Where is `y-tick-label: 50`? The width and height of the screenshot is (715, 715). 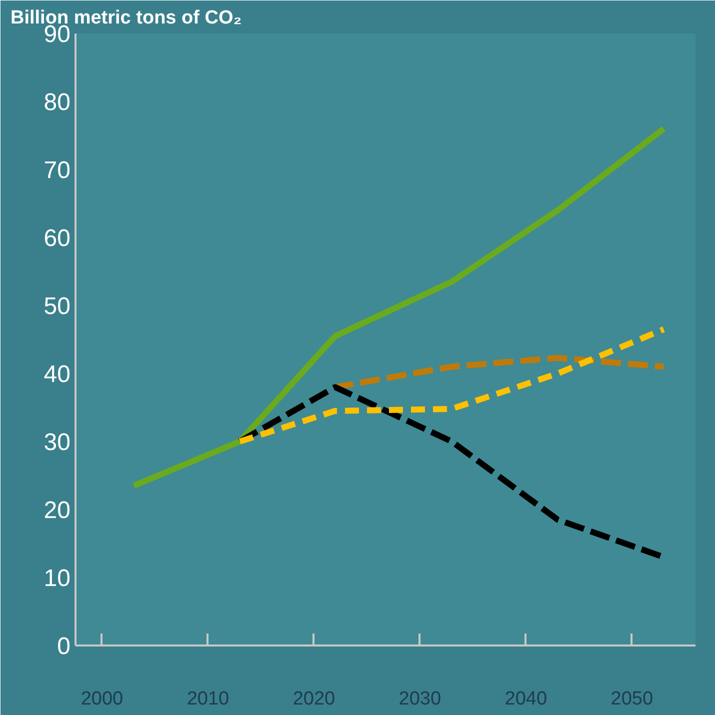 y-tick-label: 50 is located at coordinates (57, 306).